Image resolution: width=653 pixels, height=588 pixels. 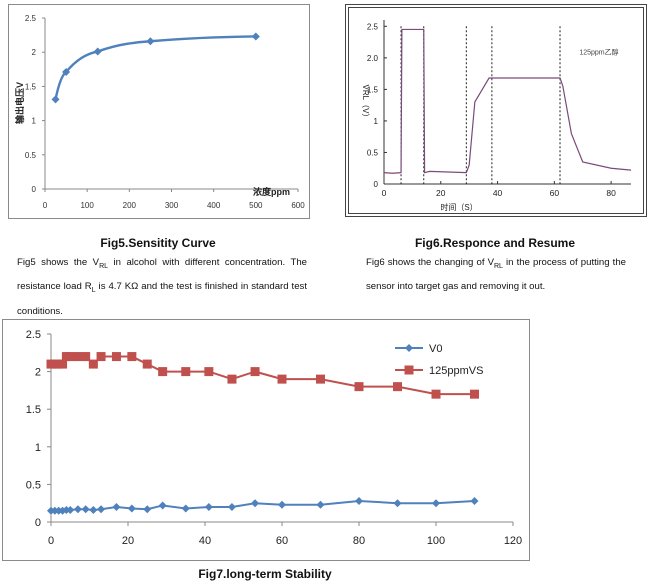 I want to click on fig5-series-line, so click(x=155, y=67).